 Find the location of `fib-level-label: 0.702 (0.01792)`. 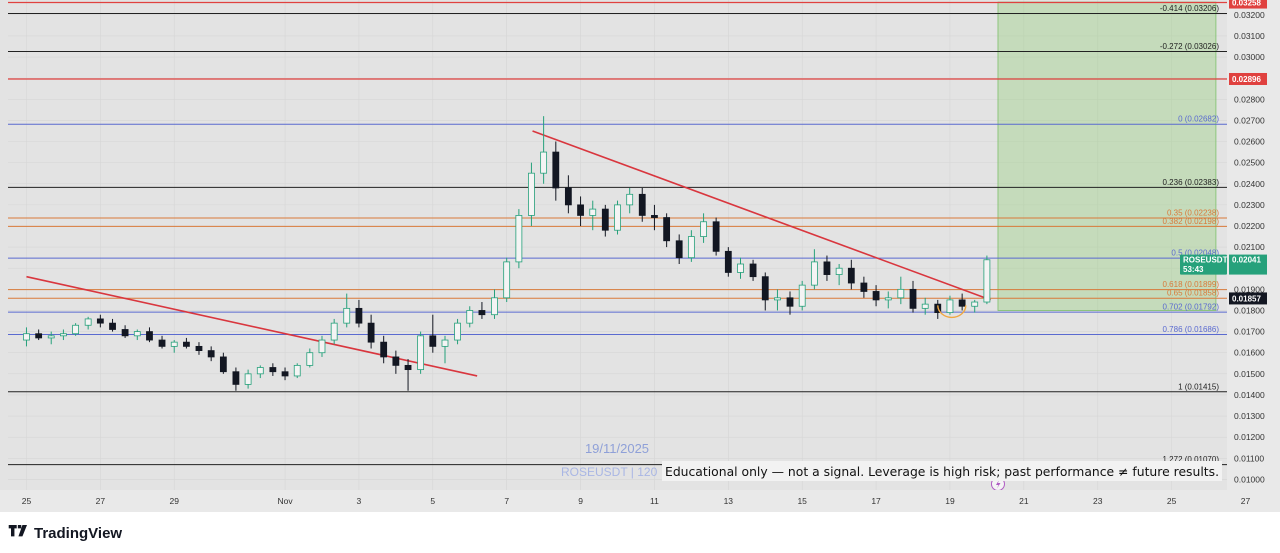

fib-level-label: 0.702 (0.01792) is located at coordinates (1191, 307).